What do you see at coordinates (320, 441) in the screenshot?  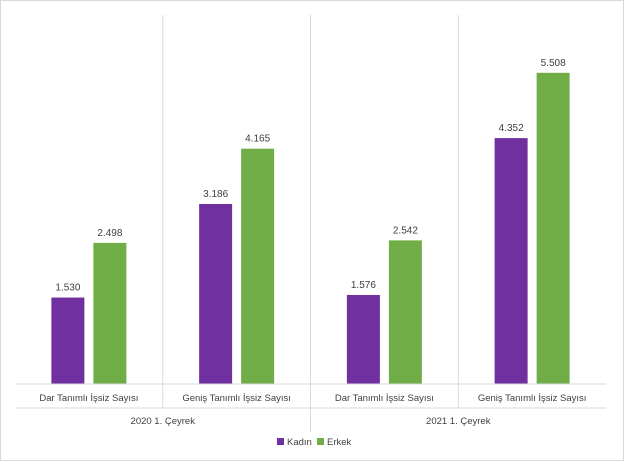 I see `legend-swatch-erkek` at bounding box center [320, 441].